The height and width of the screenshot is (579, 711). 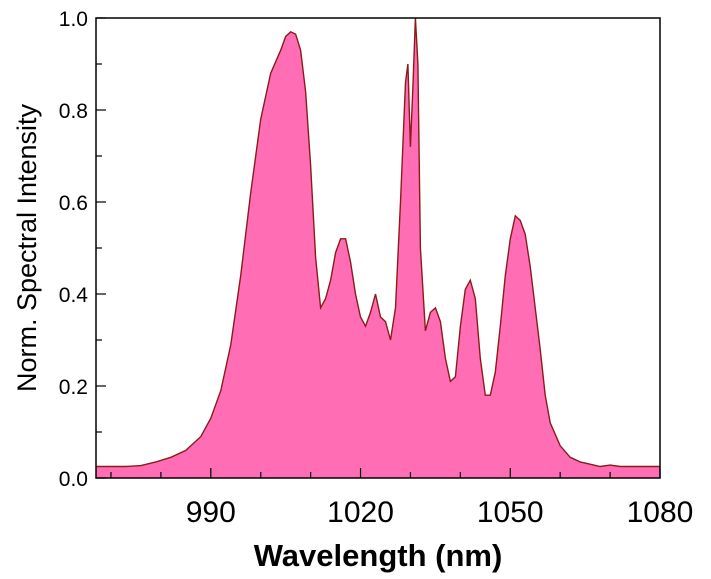 What do you see at coordinates (73, 203) in the screenshot?
I see `y-tick-label: 0.6` at bounding box center [73, 203].